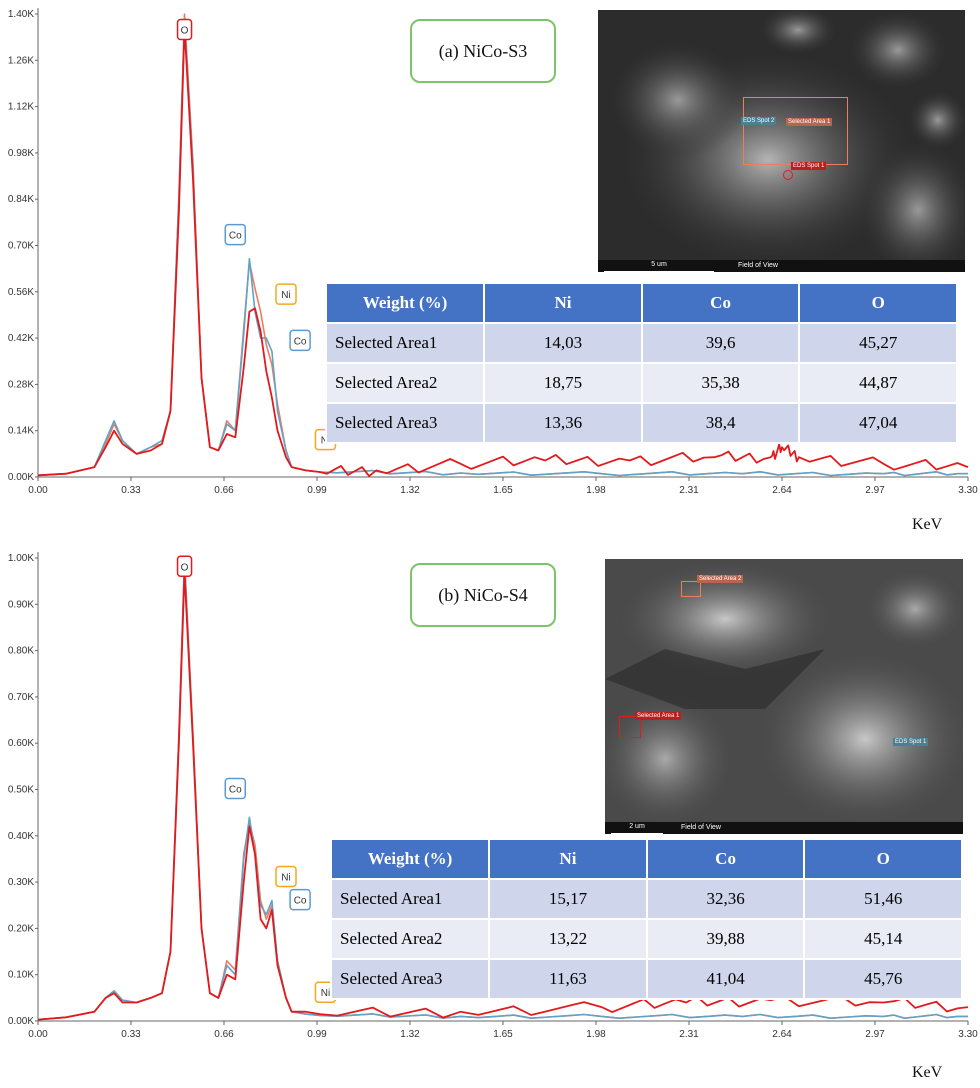  What do you see at coordinates (483, 595) in the screenshot?
I see `chart-title-b: (b) NiCo-S4` at bounding box center [483, 595].